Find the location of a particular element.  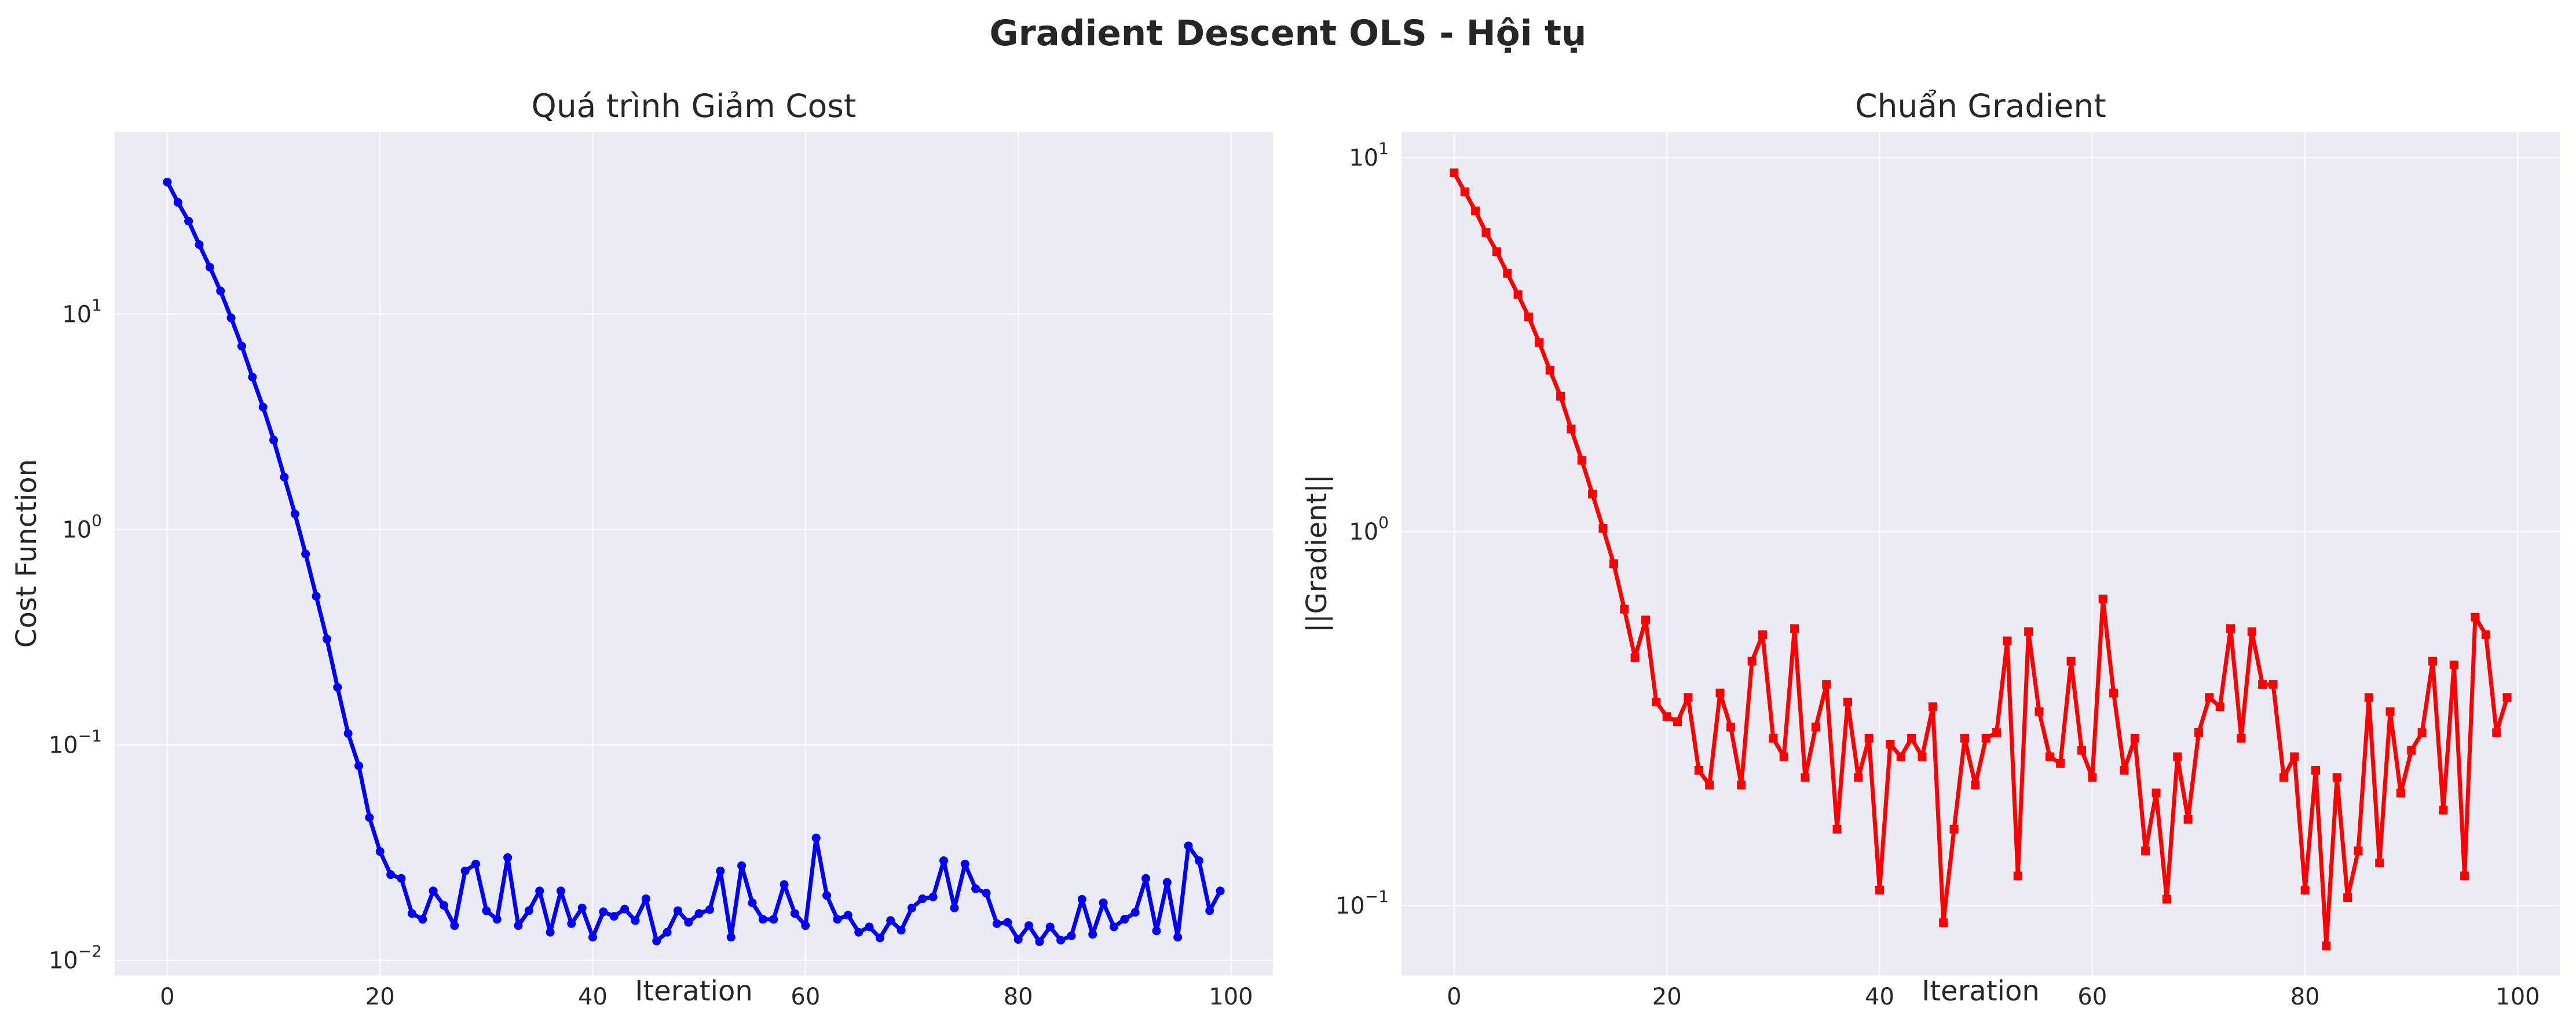

gradient-chart-x-axis-label: Iteration is located at coordinates (1981, 991).